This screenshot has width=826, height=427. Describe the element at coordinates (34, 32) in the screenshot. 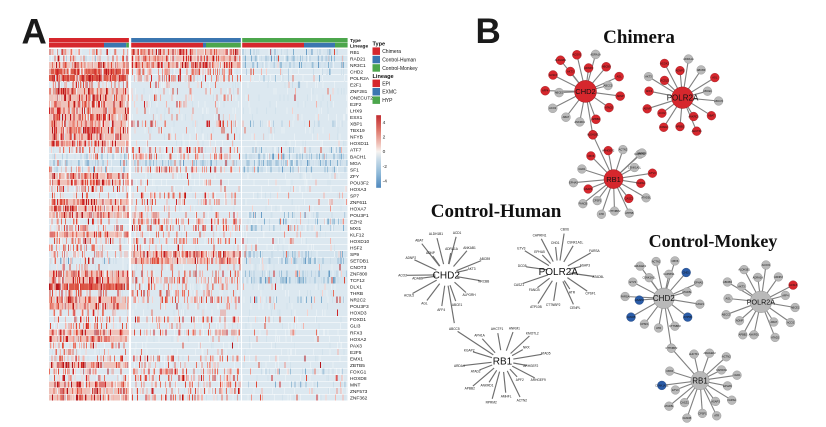

I see `svg-text: A` at that location.